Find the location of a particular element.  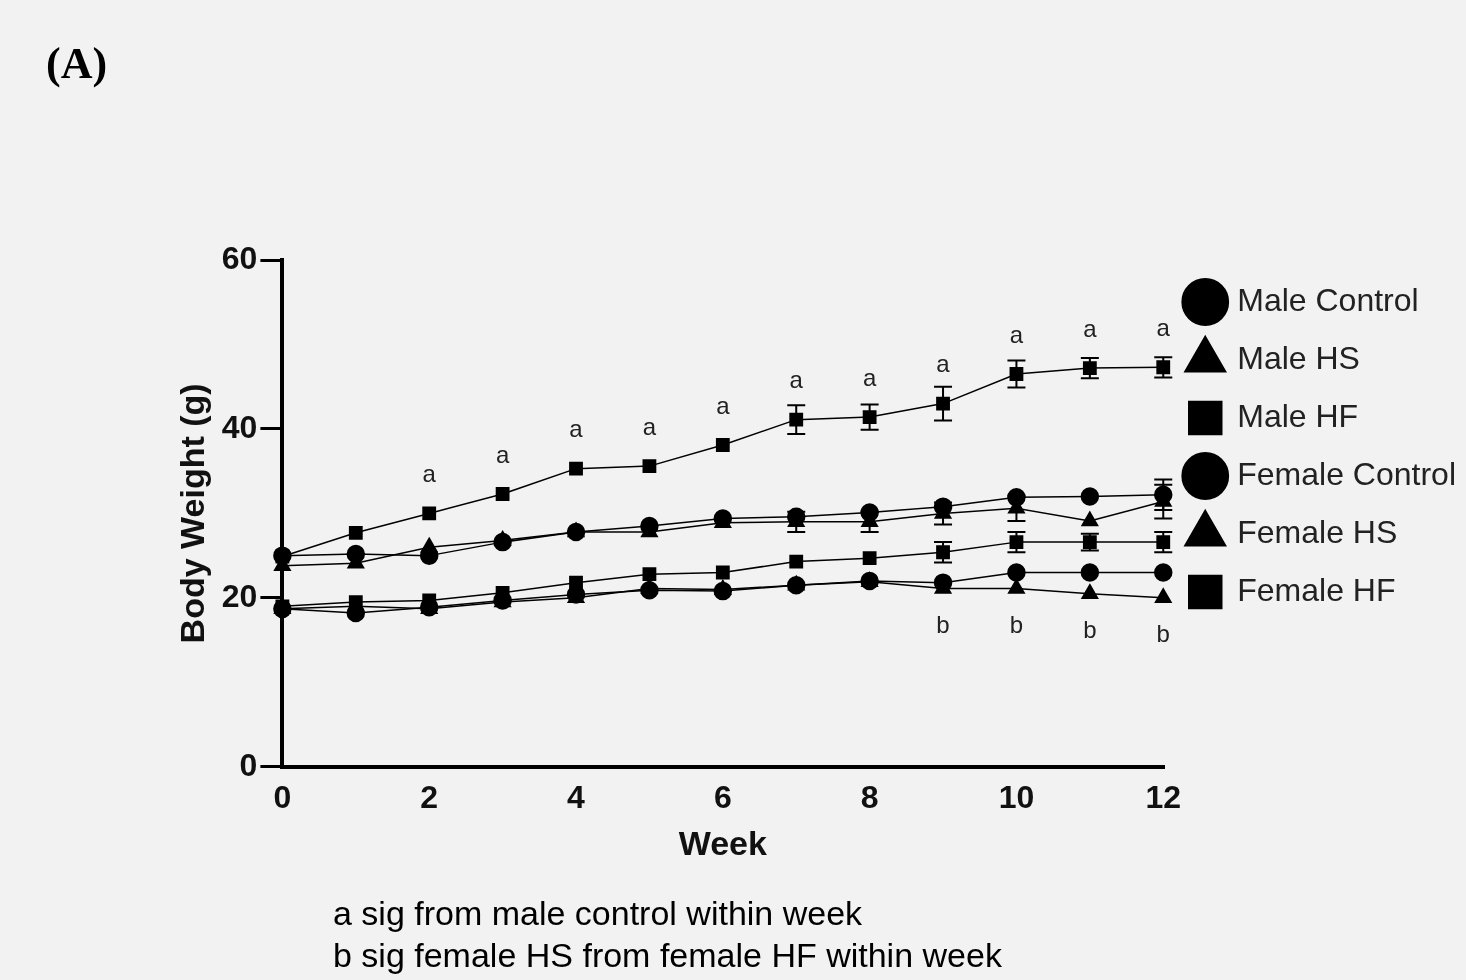

y-axis-title: Body Weight (g) is located at coordinates (191, 513).